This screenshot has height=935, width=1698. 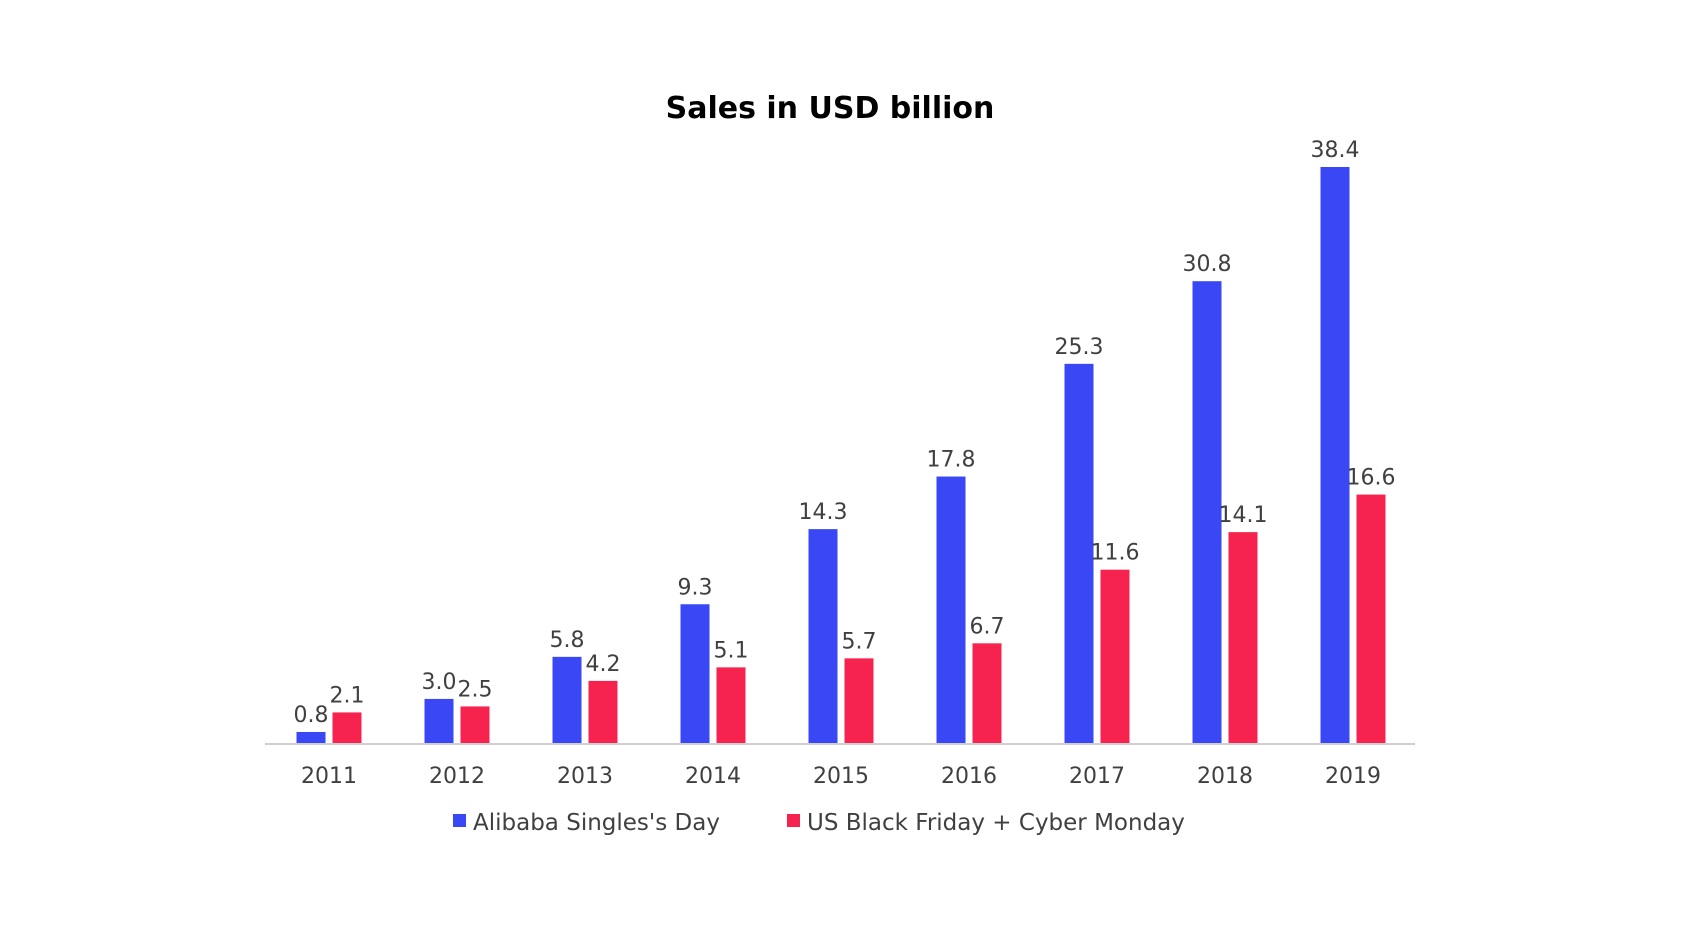 I want to click on x-tick-labels-group: 2011 2012 2013 2014 2015 2016 2017 2018 2019, so click(x=841, y=776).